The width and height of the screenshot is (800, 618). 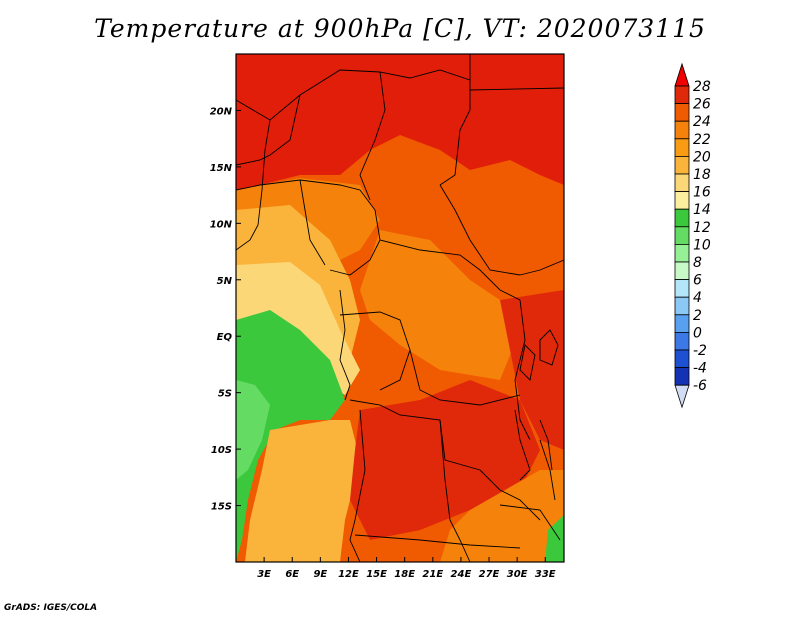 What do you see at coordinates (697, 316) in the screenshot?
I see `colorbar-label: 2` at bounding box center [697, 316].